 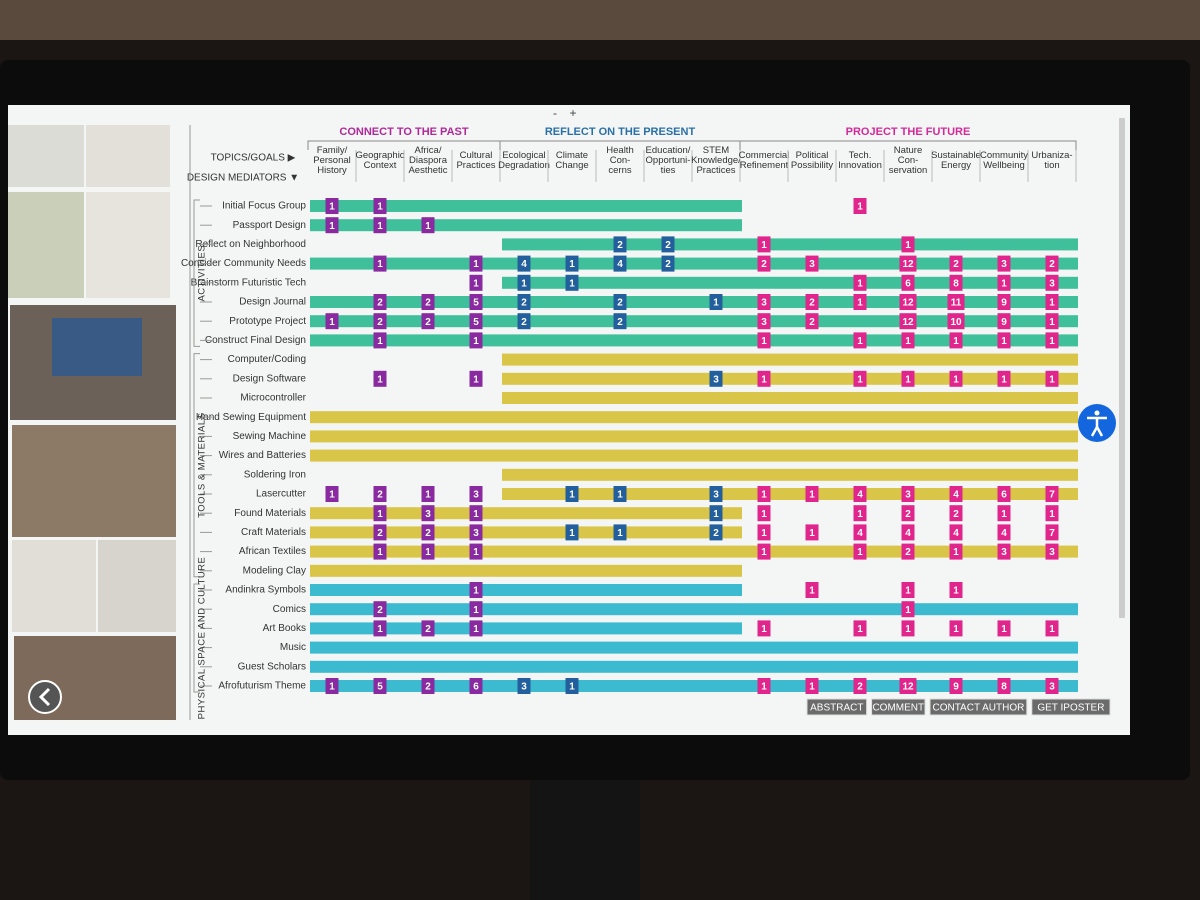 I want to click on cell-value: 9, so click(x=1004, y=322).